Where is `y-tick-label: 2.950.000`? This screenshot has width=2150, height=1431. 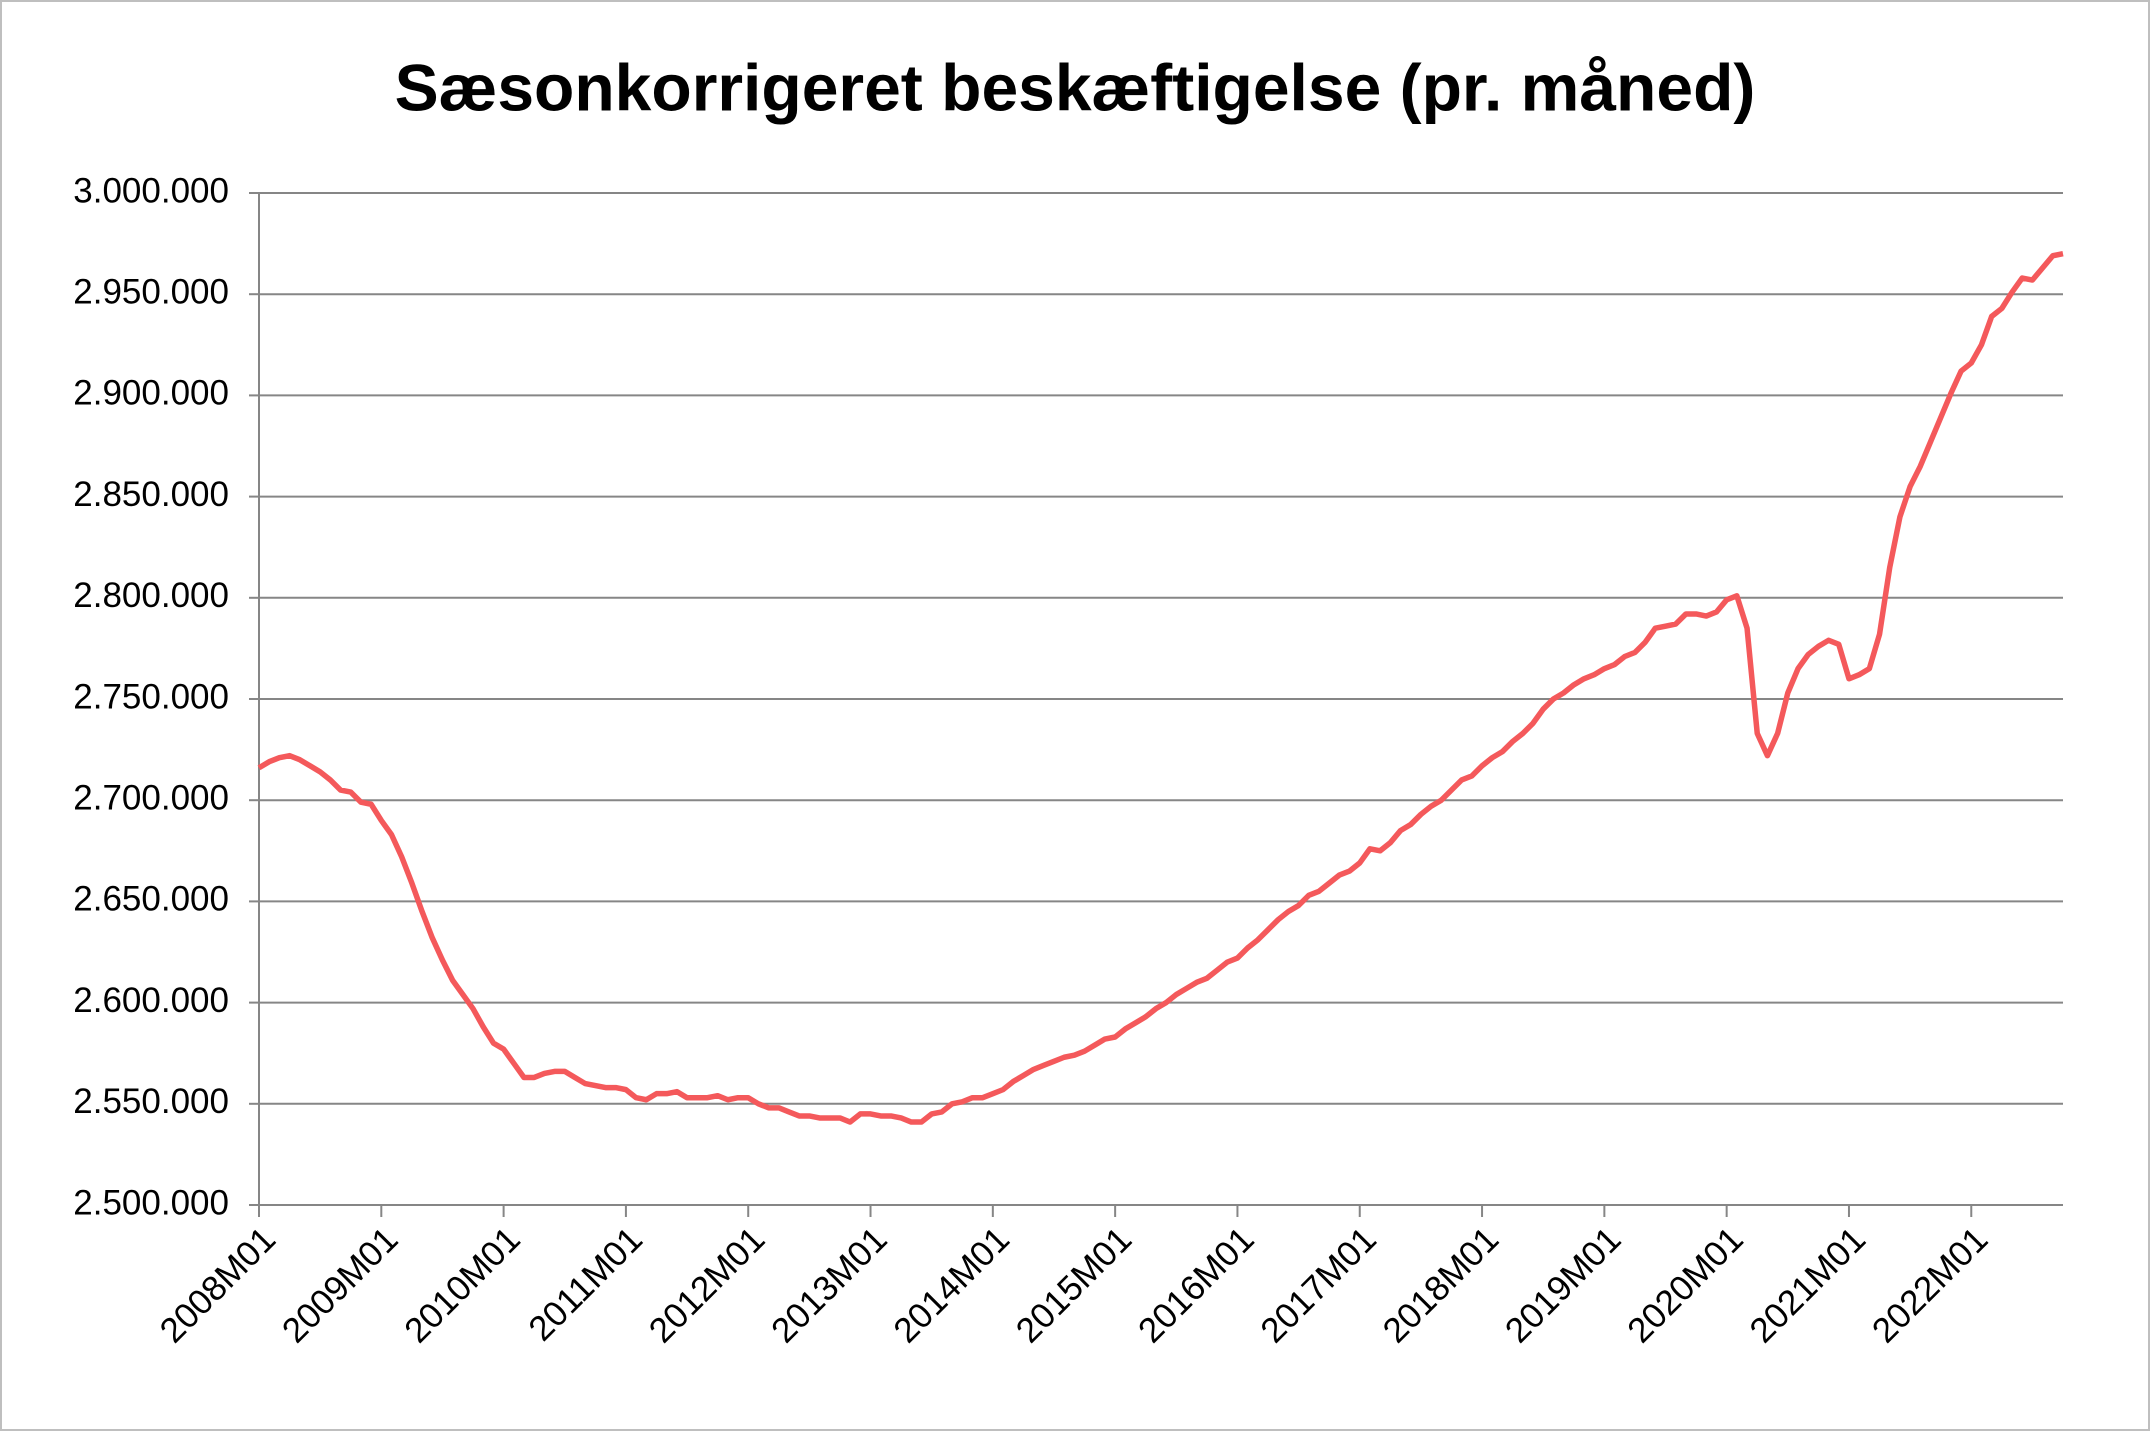
y-tick-label: 2.950.000 is located at coordinates (151, 291).